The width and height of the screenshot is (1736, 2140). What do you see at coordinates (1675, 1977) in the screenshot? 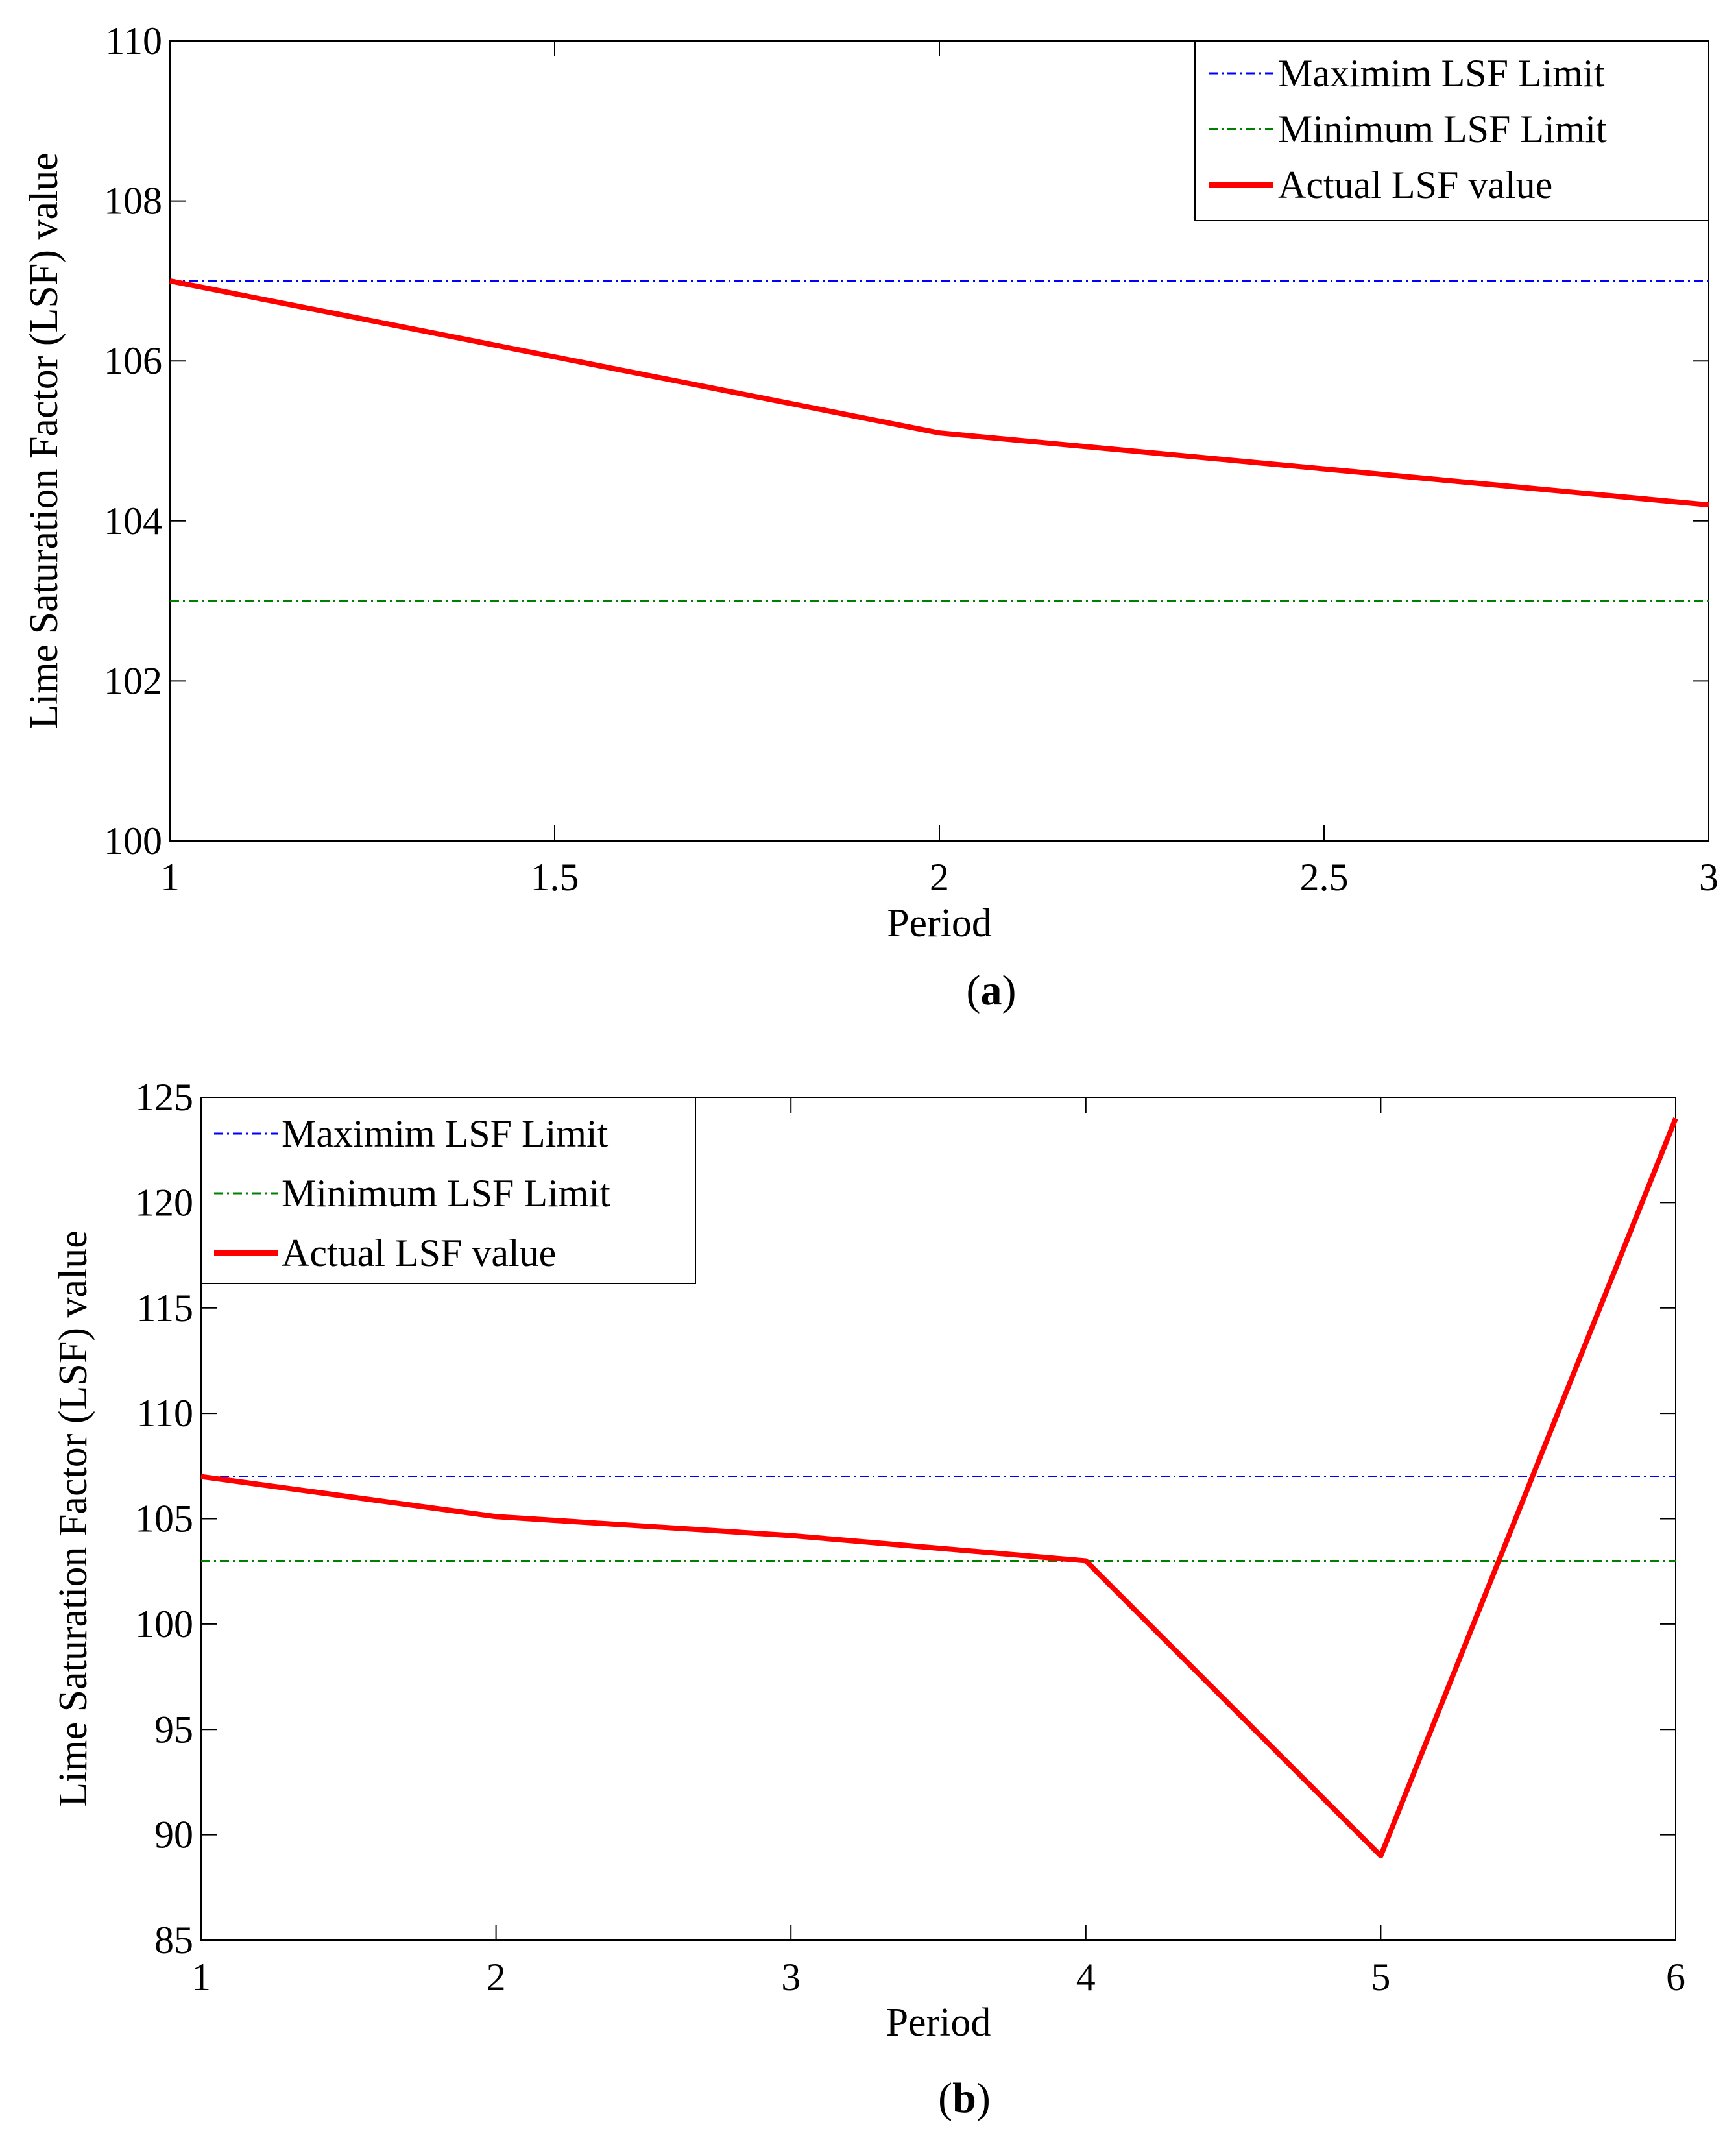
I see `x-tick-label: 6` at bounding box center [1675, 1977].